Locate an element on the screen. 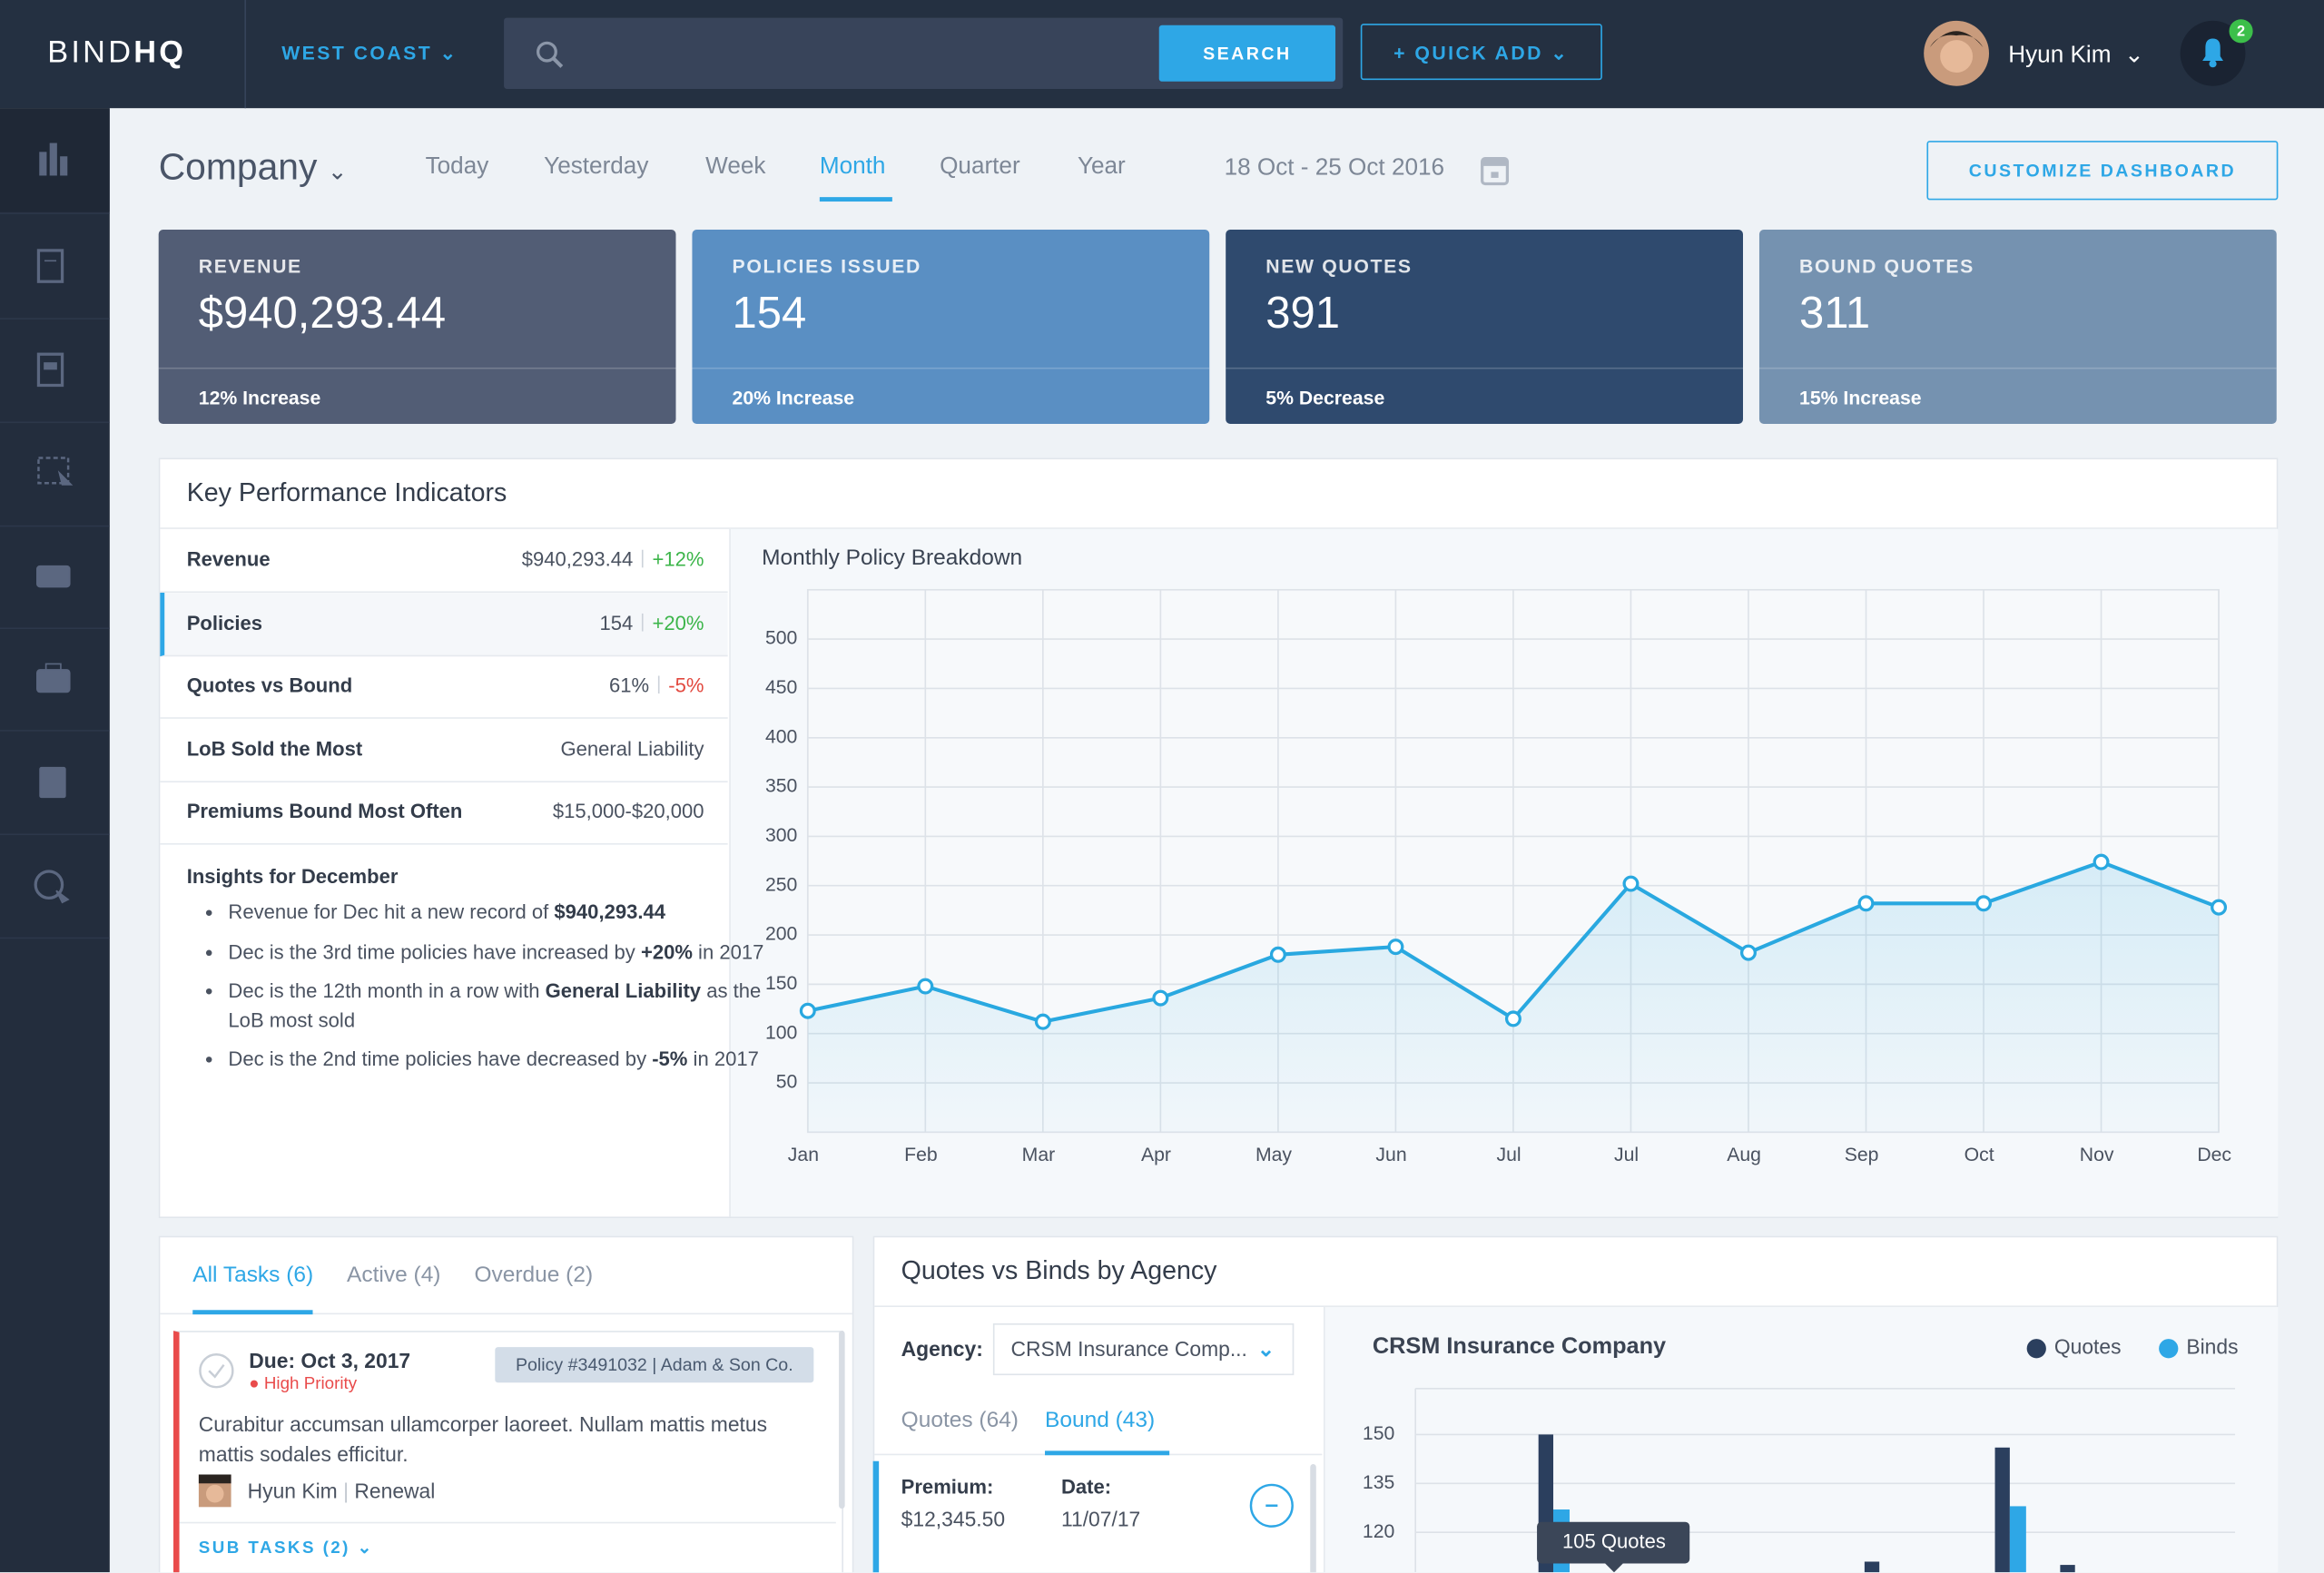 The height and width of the screenshot is (1573, 2324). active-indicator is located at coordinates (855, 199).